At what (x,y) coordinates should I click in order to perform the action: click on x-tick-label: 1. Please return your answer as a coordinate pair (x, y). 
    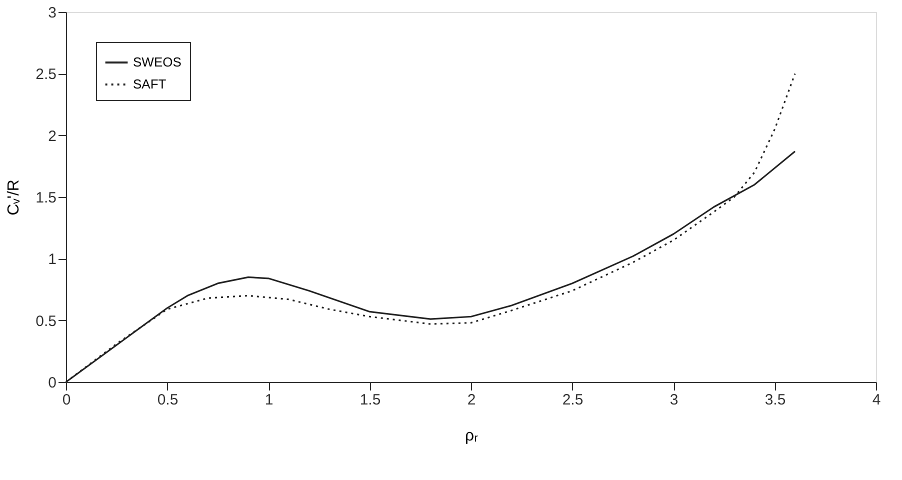
    Looking at the image, I should click on (269, 400).